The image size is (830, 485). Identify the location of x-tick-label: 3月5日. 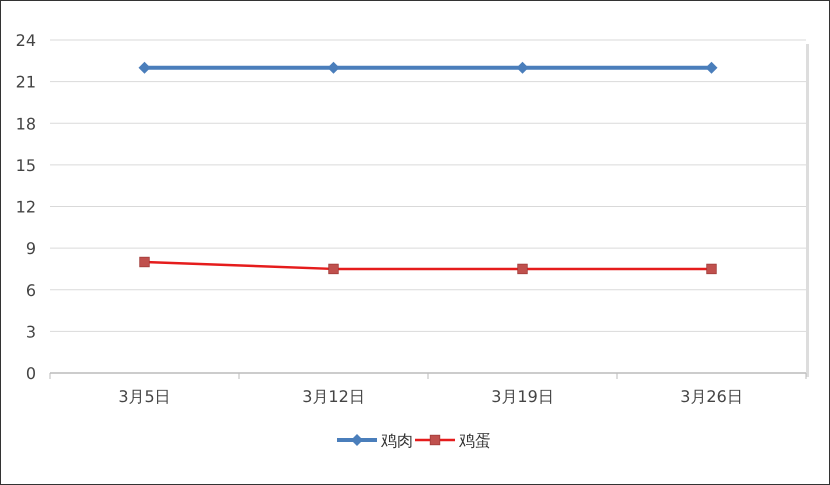
(144, 396).